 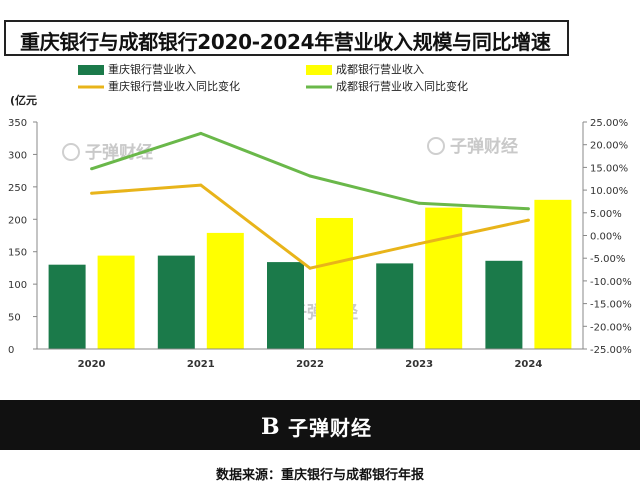 I want to click on data-source-note: 数据来源：重庆银行与成都银行年报, so click(x=319, y=475).